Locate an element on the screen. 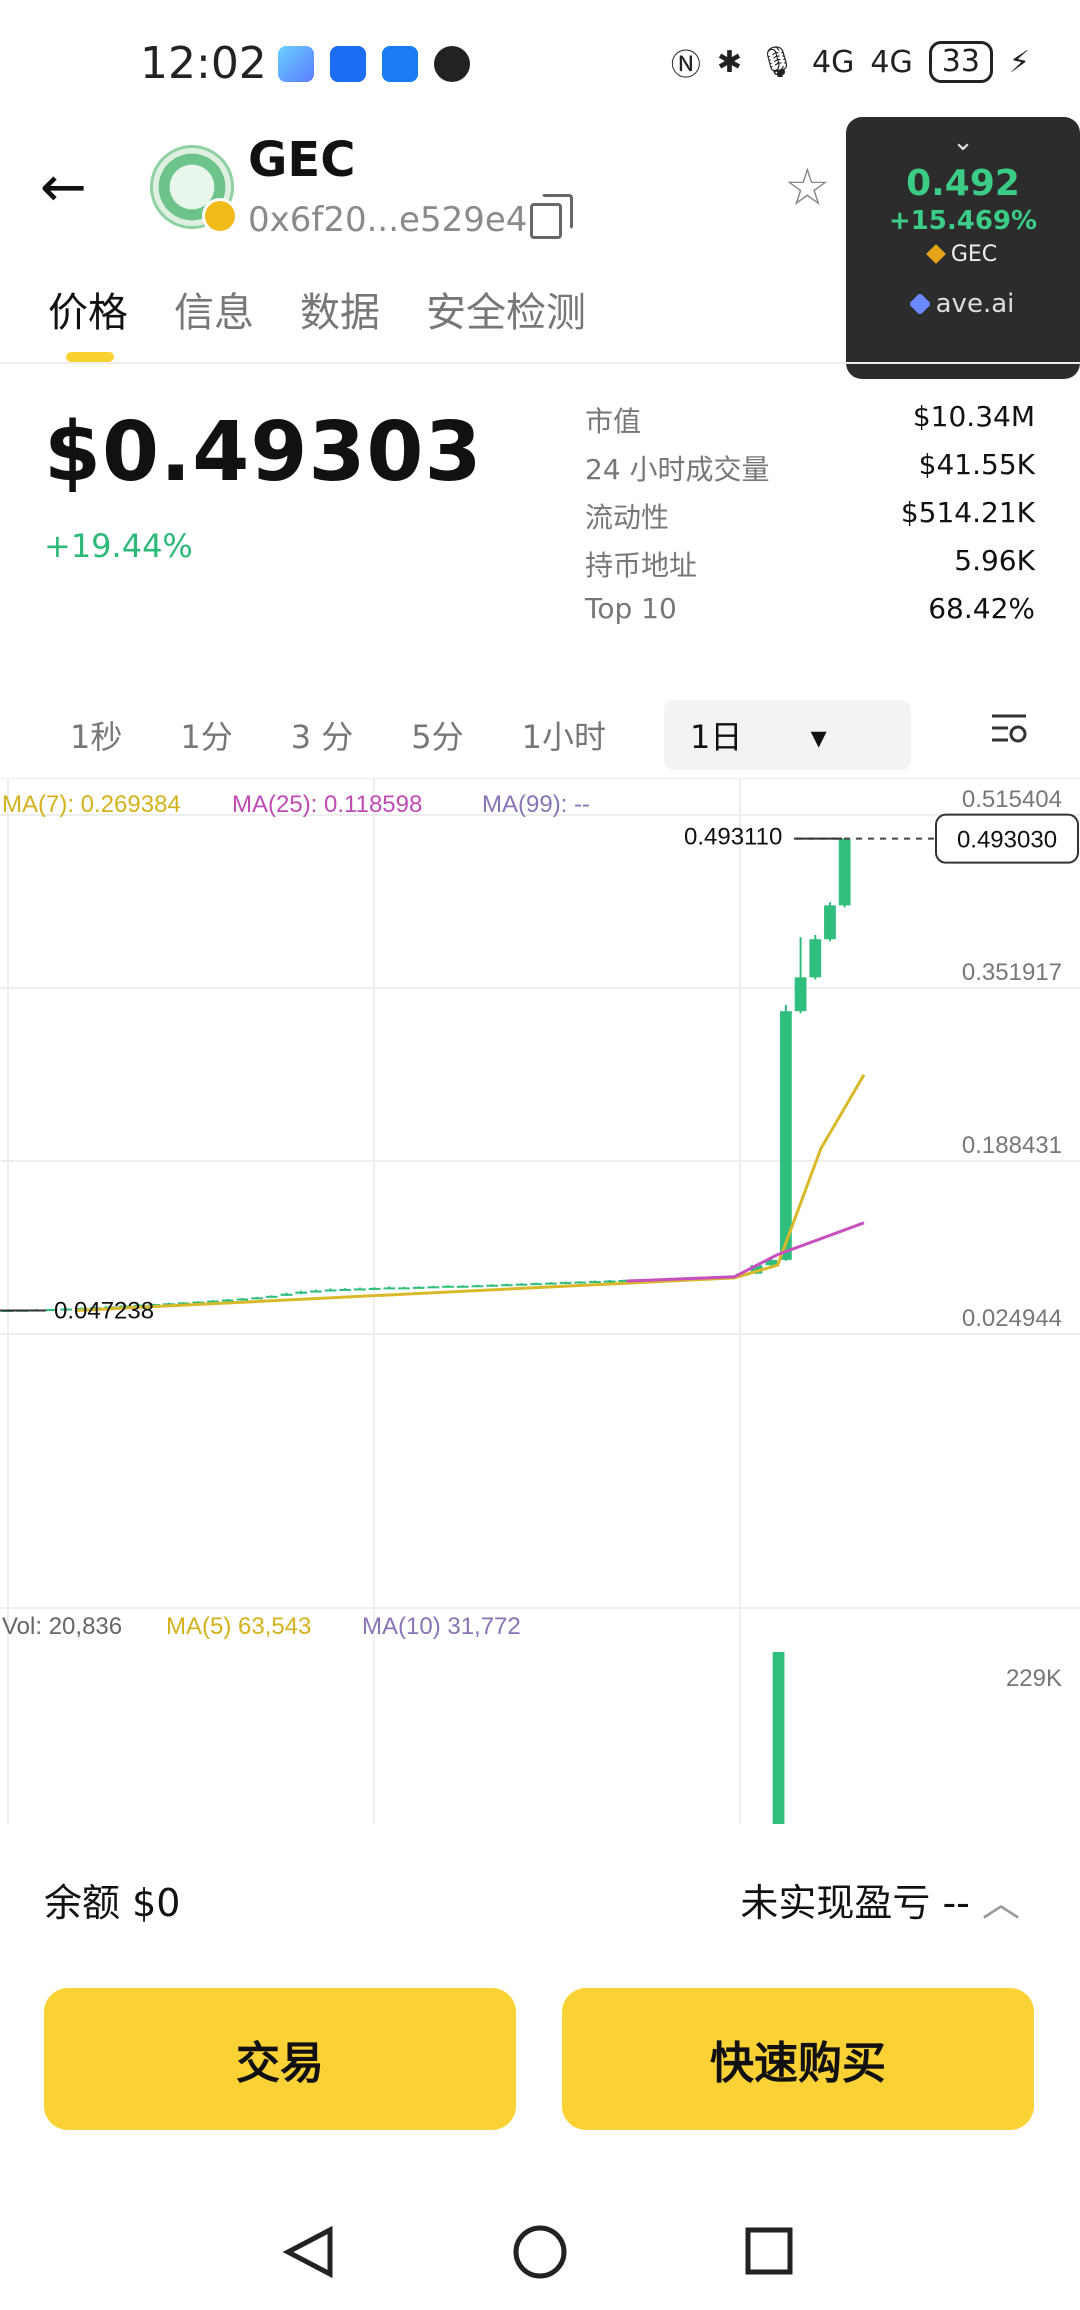 The width and height of the screenshot is (1080, 2310). nav-home-icon is located at coordinates (540, 2252).